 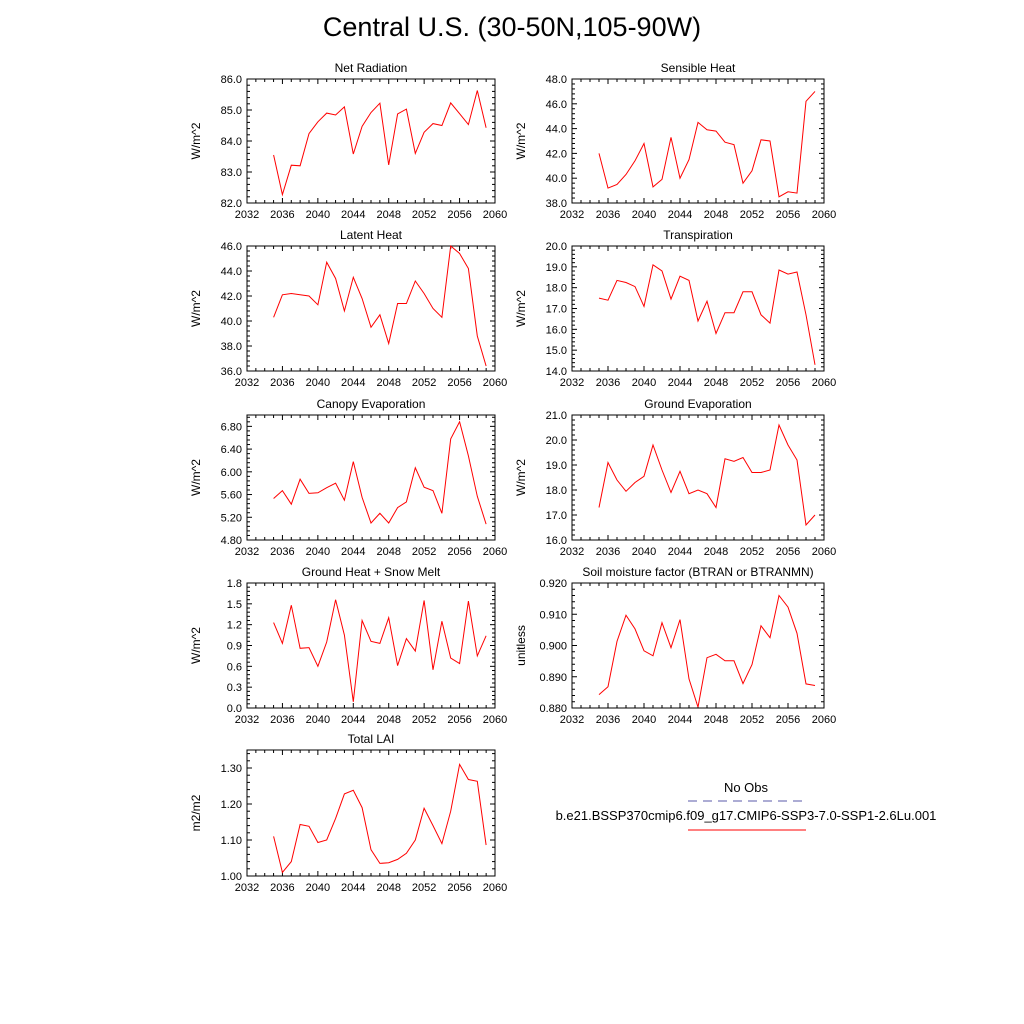 I want to click on y-tick-label: 5.60, so click(x=231, y=496).